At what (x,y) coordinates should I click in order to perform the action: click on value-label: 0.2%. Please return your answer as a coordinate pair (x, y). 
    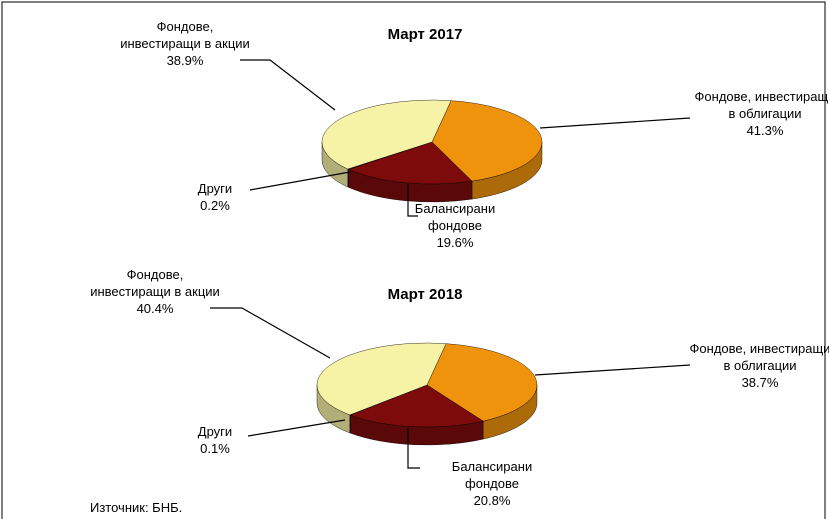
    Looking at the image, I should click on (215, 205).